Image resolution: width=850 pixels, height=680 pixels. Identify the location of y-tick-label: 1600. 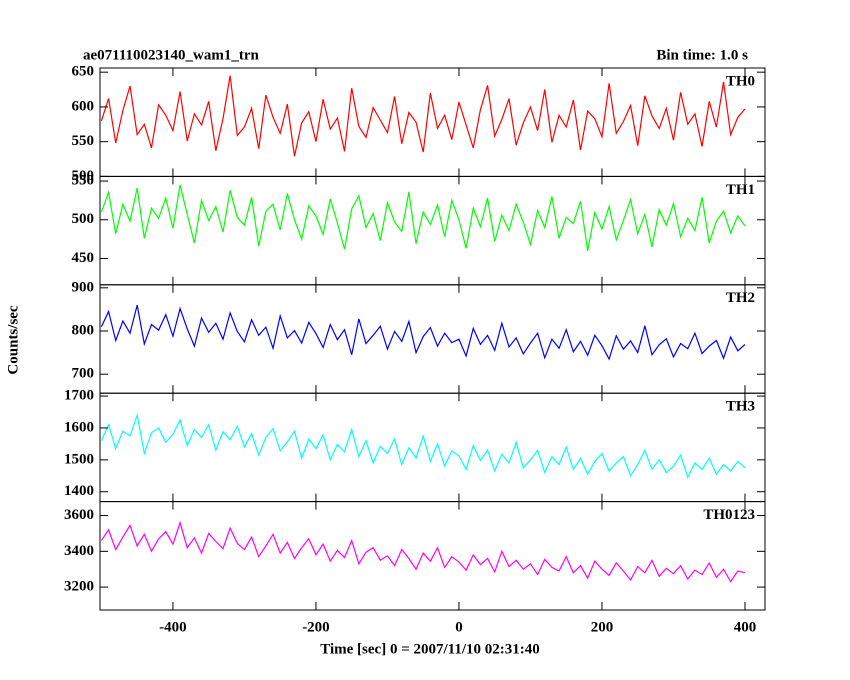
(79, 427).